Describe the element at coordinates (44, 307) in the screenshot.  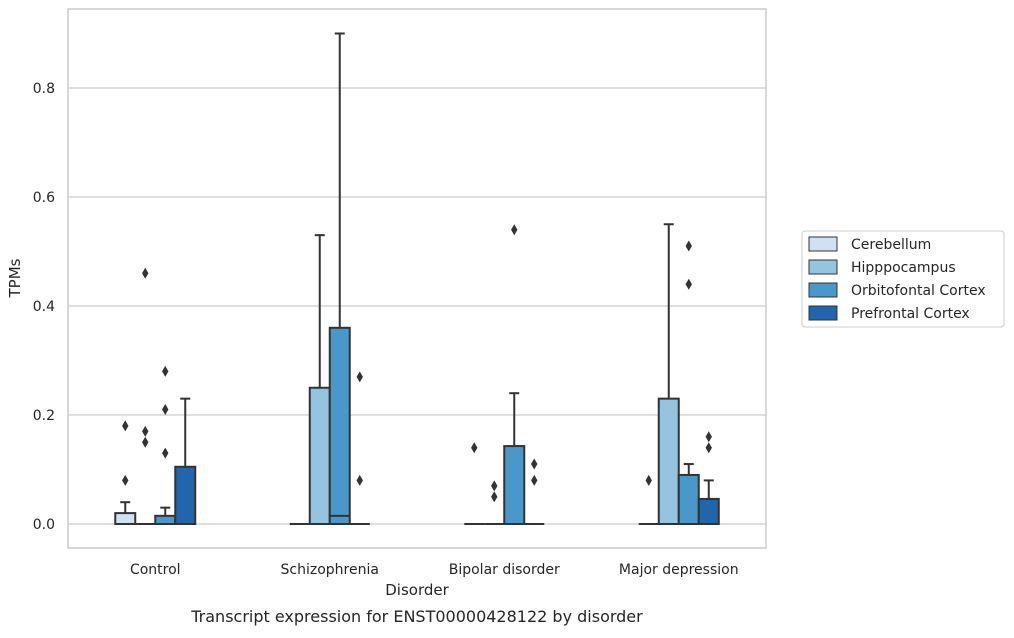
I see `y-tick-label: 0.4` at that location.